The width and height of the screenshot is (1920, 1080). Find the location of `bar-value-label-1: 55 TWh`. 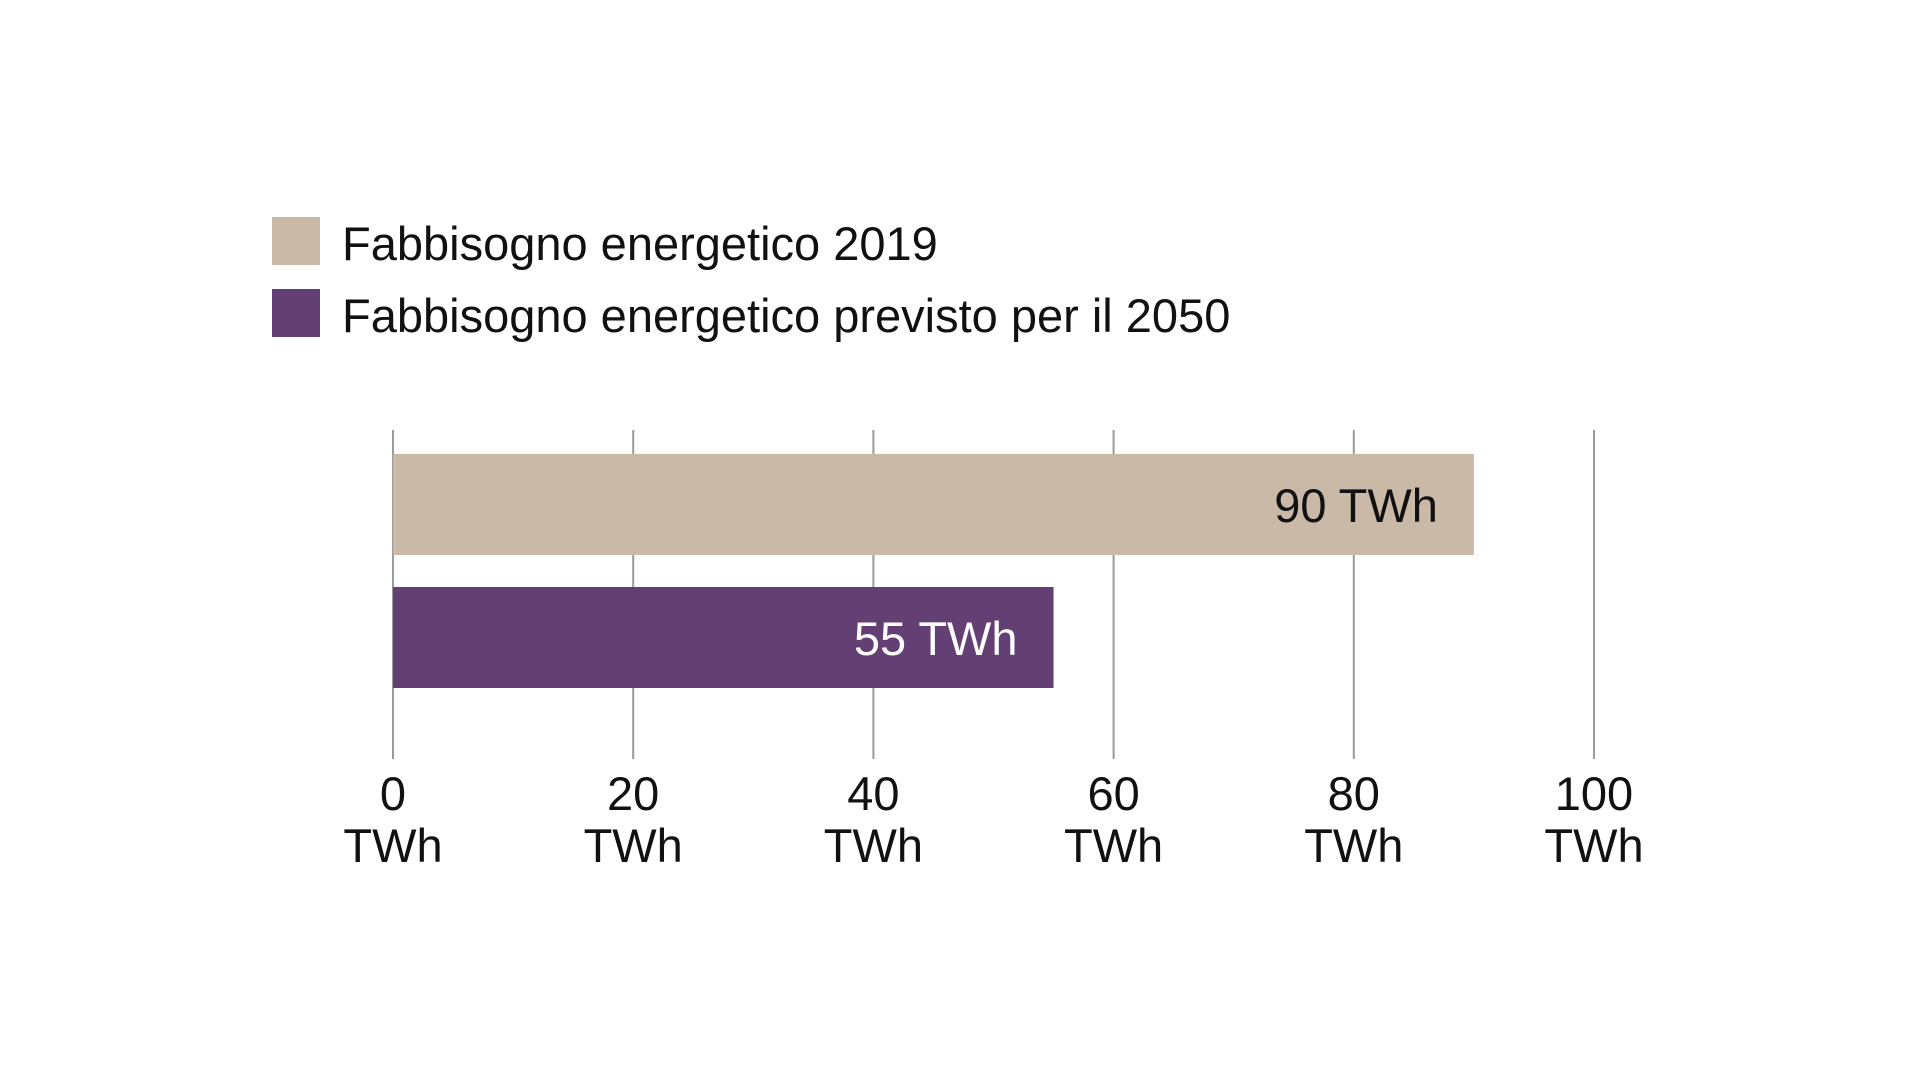

bar-value-label-1: 55 TWh is located at coordinates (936, 638).